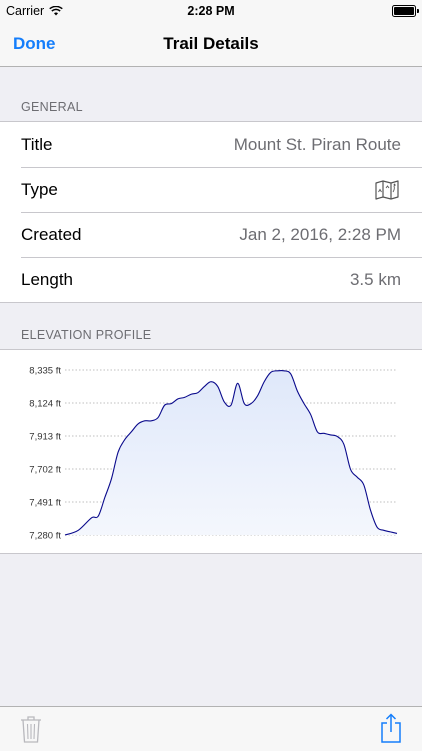  I want to click on status-left: Carrier, so click(34, 11).